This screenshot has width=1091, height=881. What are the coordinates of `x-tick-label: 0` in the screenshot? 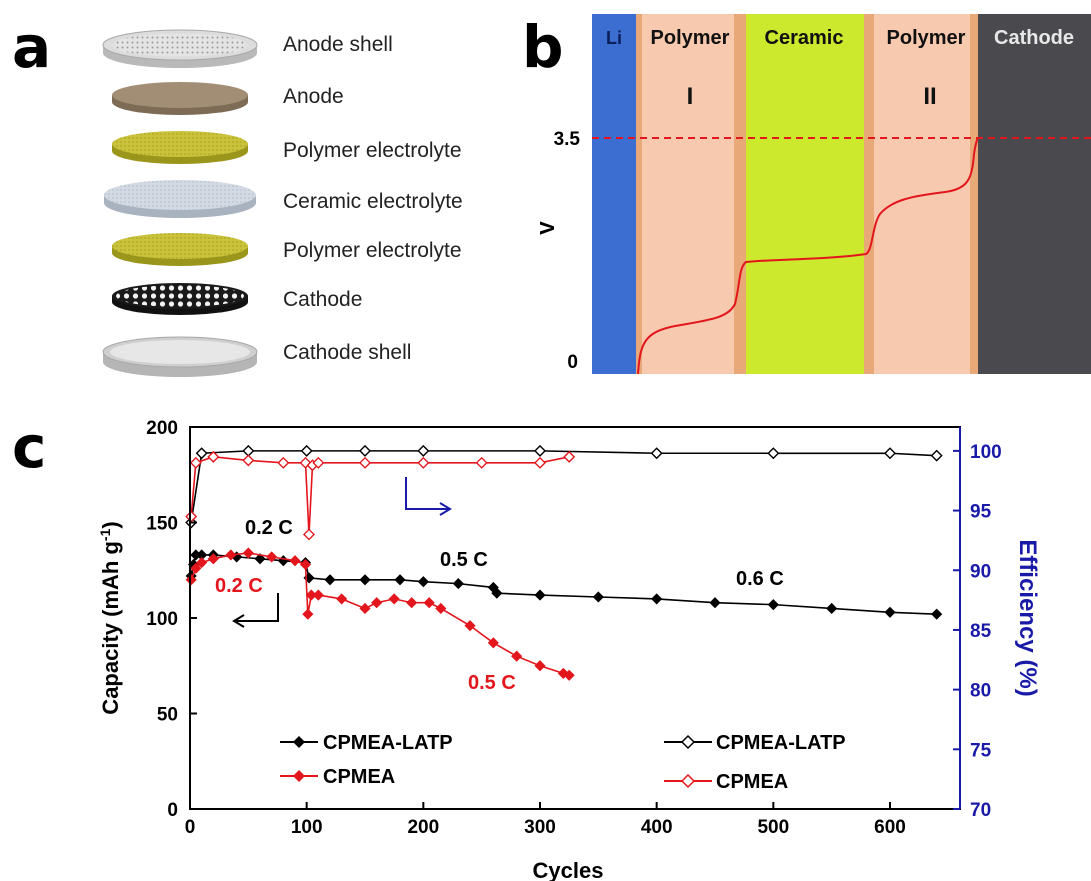 It's located at (190, 827).